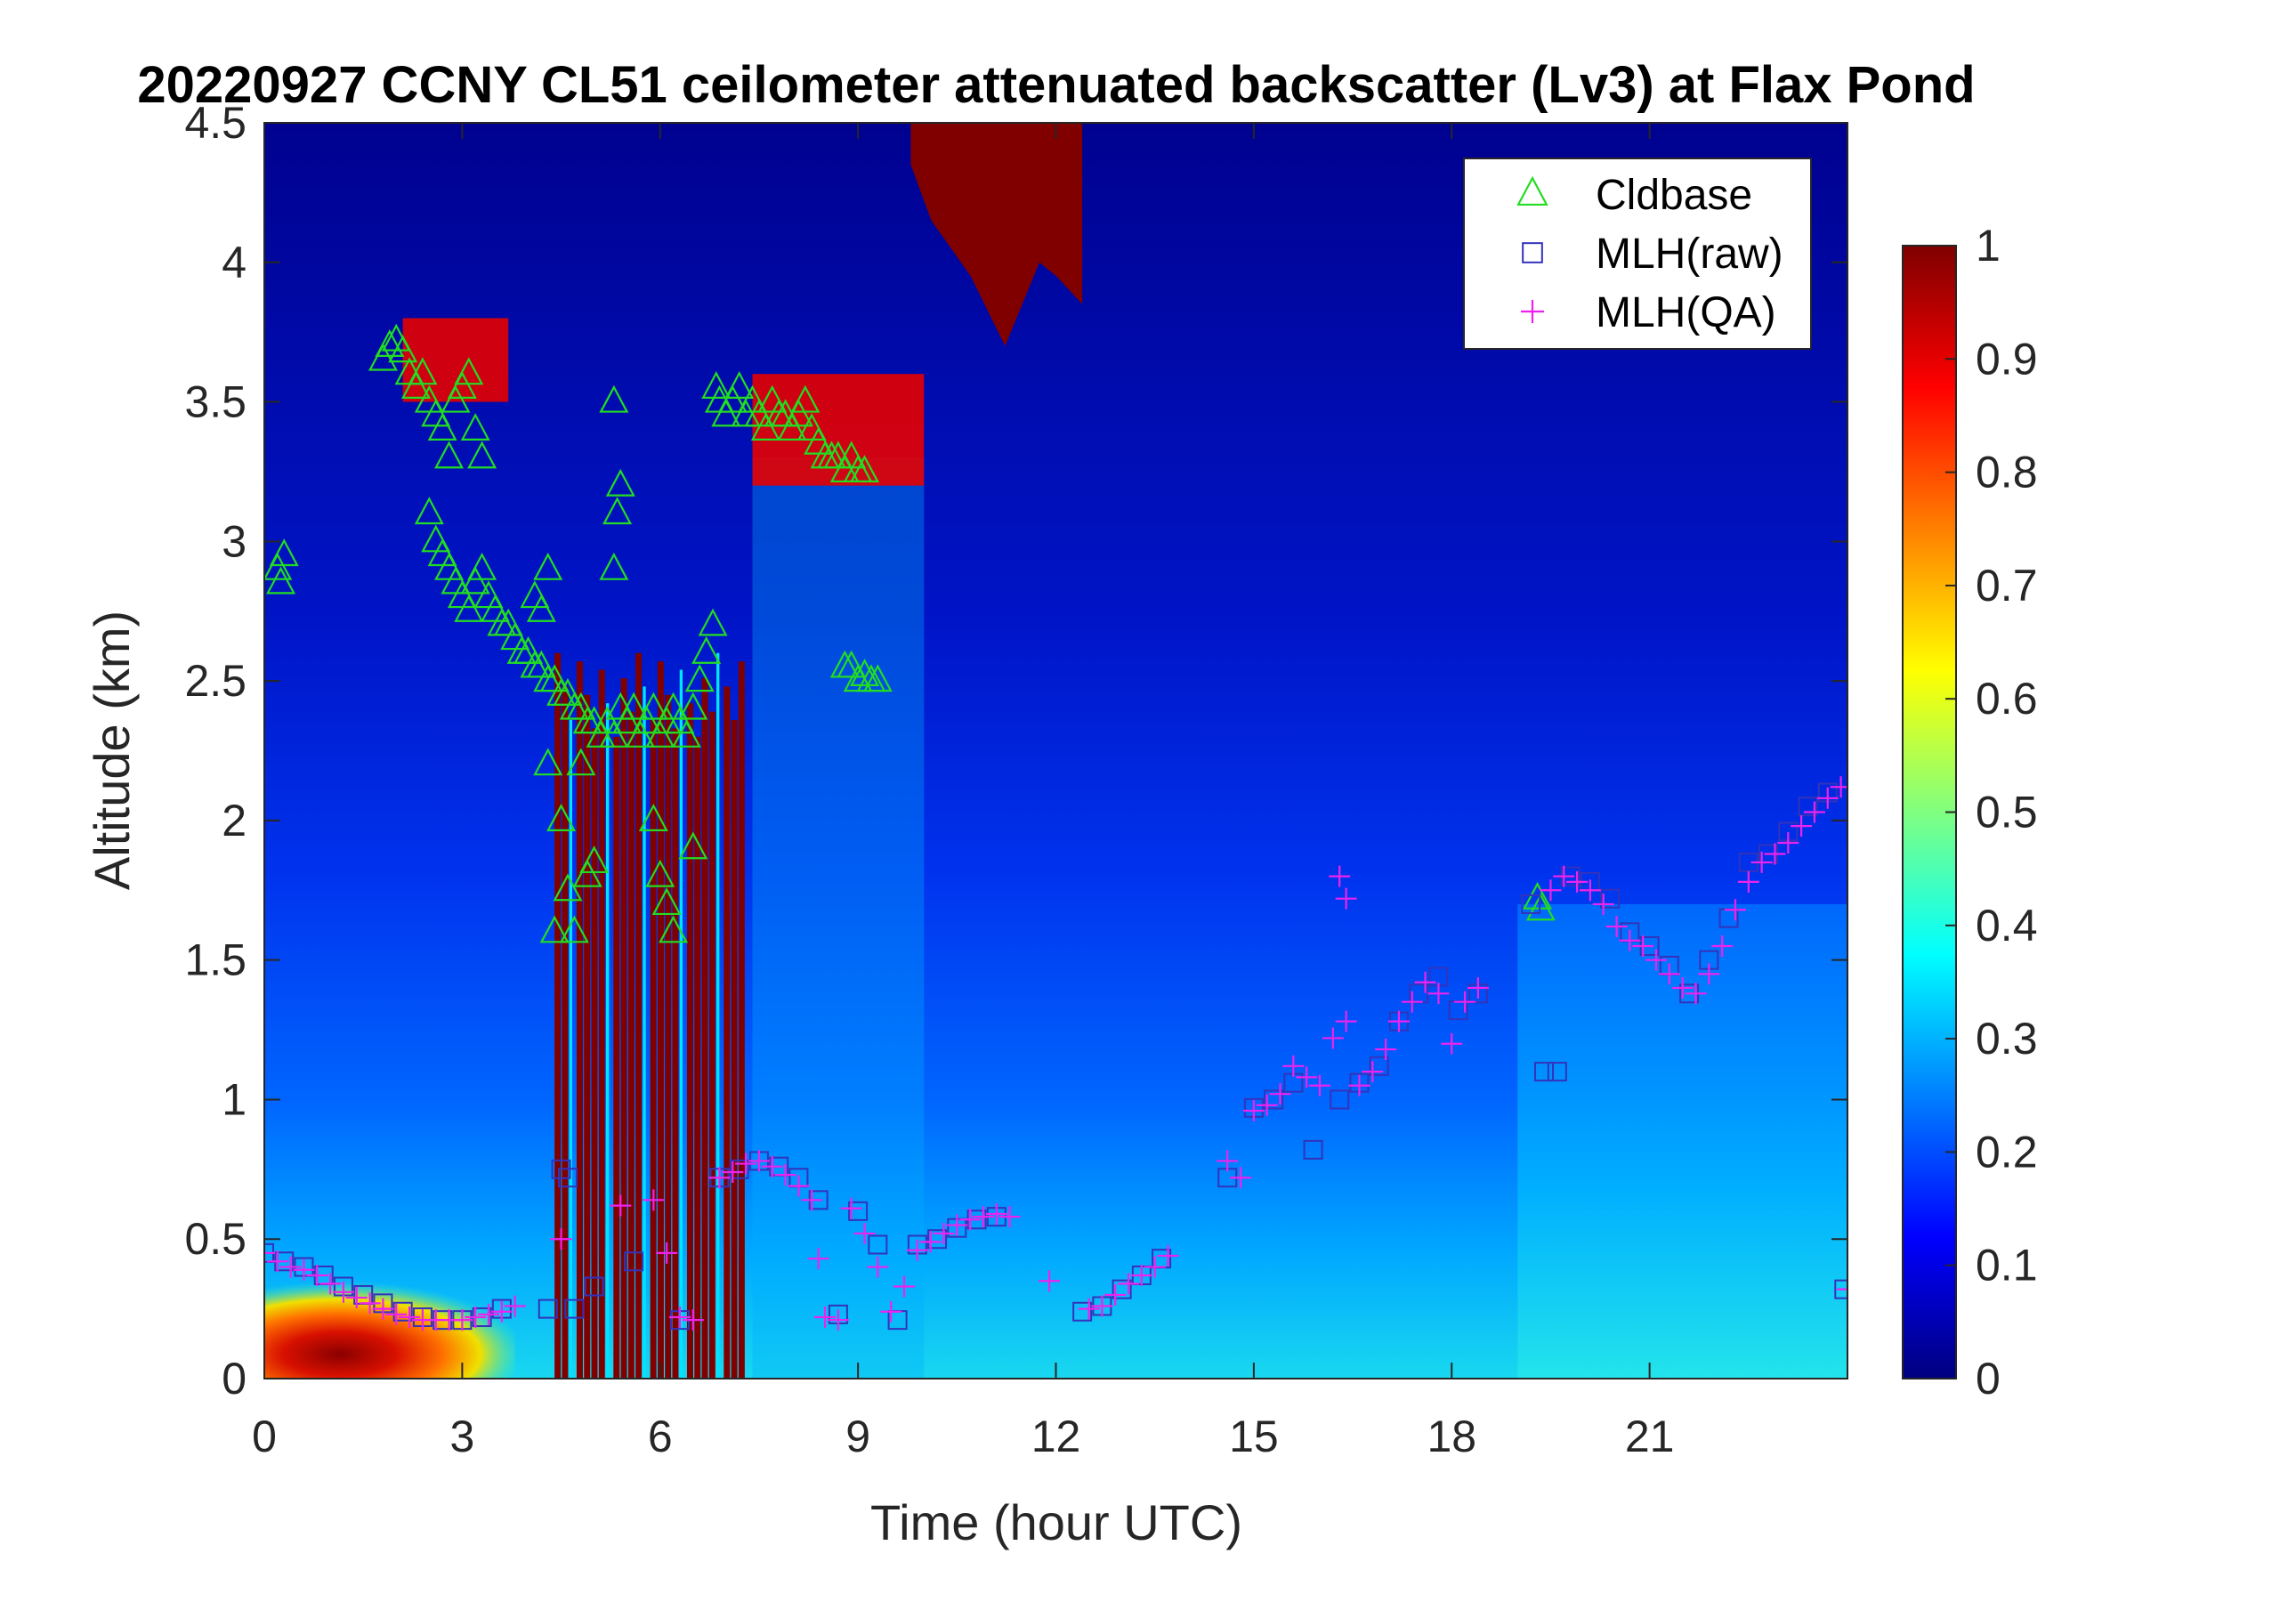 Image resolution: width=2296 pixels, height=1602 pixels. What do you see at coordinates (1988, 246) in the screenshot?
I see `colorbar-tick-label: 1` at bounding box center [1988, 246].